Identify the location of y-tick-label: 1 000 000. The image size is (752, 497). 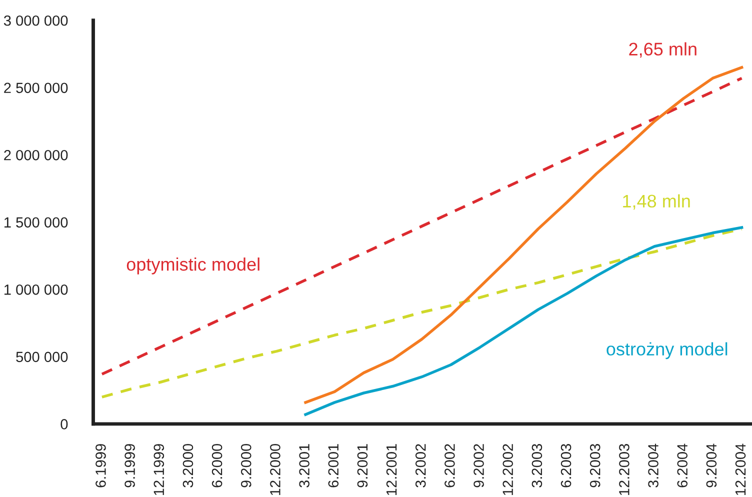
(36, 289).